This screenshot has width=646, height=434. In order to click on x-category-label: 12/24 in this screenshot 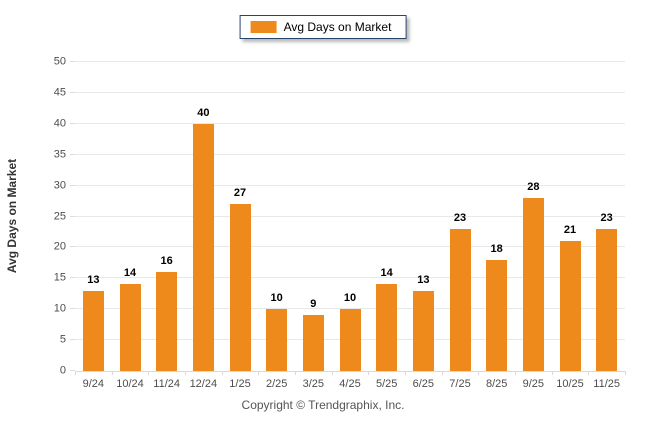, I will do `click(203, 384)`.